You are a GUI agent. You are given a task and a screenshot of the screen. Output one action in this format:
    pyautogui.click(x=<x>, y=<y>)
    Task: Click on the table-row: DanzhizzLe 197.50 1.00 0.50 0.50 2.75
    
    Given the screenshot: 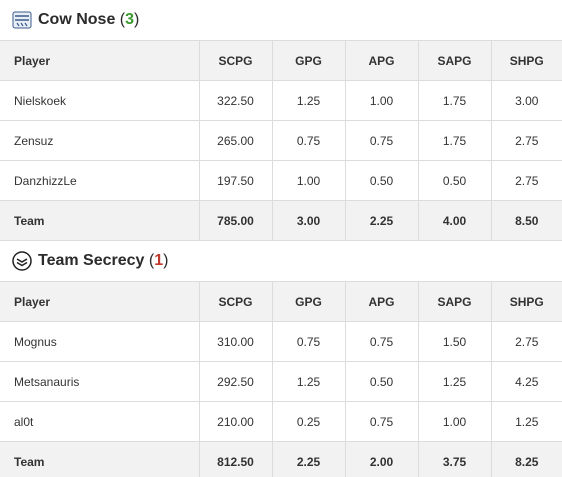 What is the action you would take?
    pyautogui.click(x=281, y=180)
    